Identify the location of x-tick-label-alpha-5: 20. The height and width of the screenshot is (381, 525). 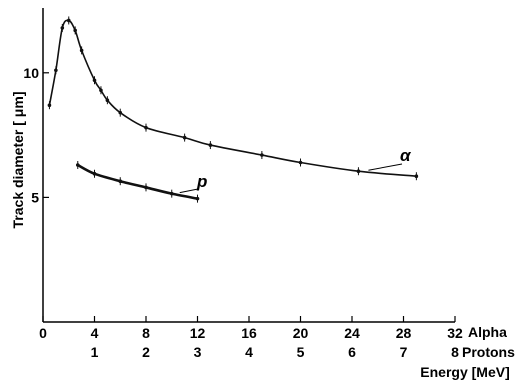
(301, 333).